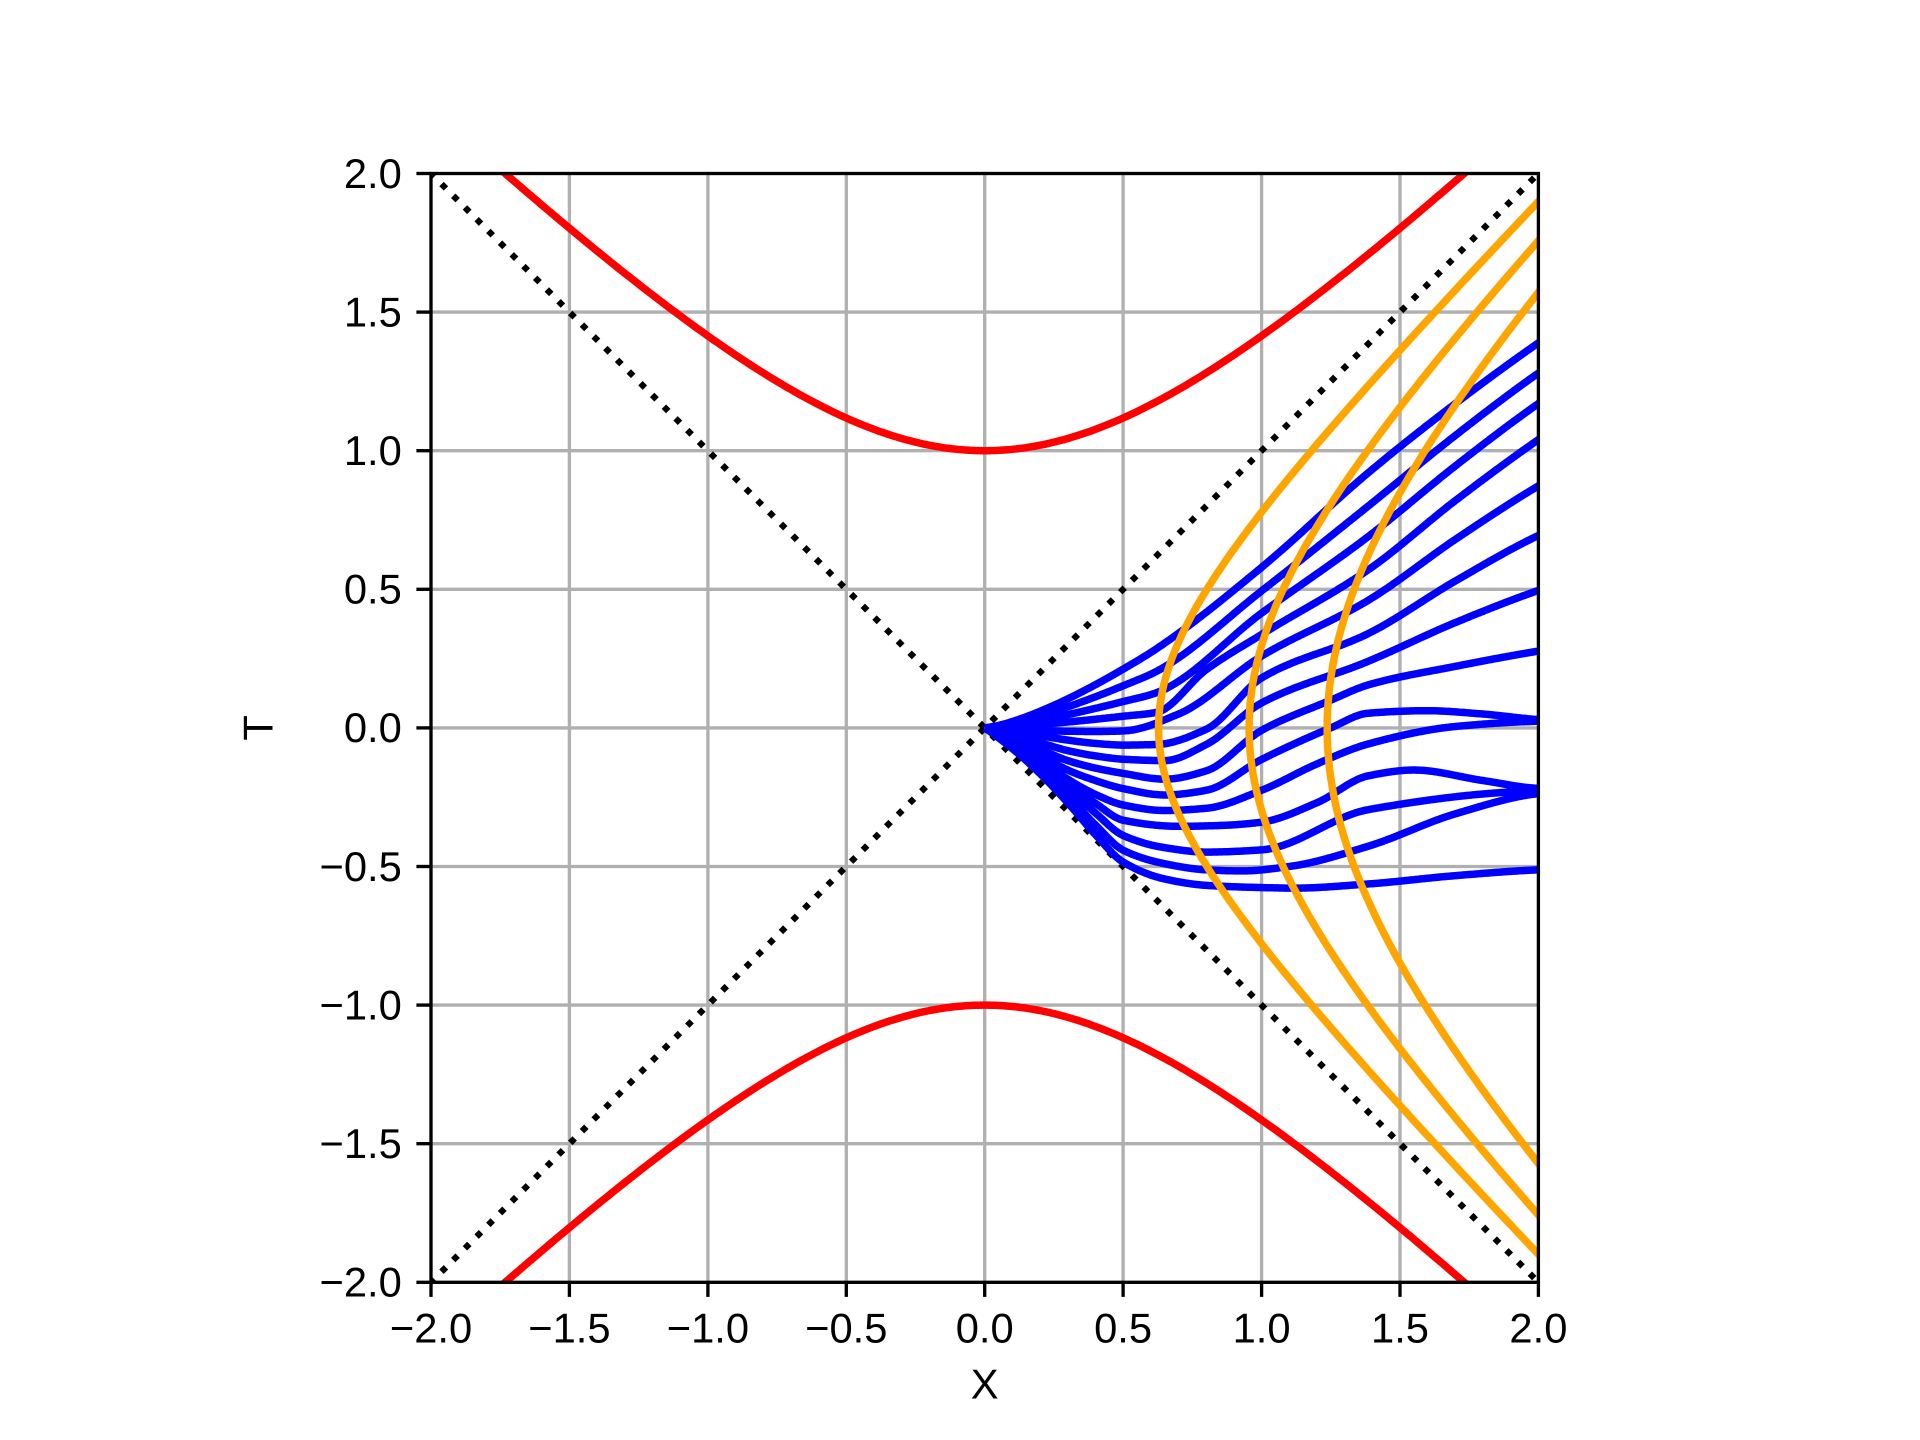  What do you see at coordinates (985, 1384) in the screenshot?
I see `svg-text: X` at bounding box center [985, 1384].